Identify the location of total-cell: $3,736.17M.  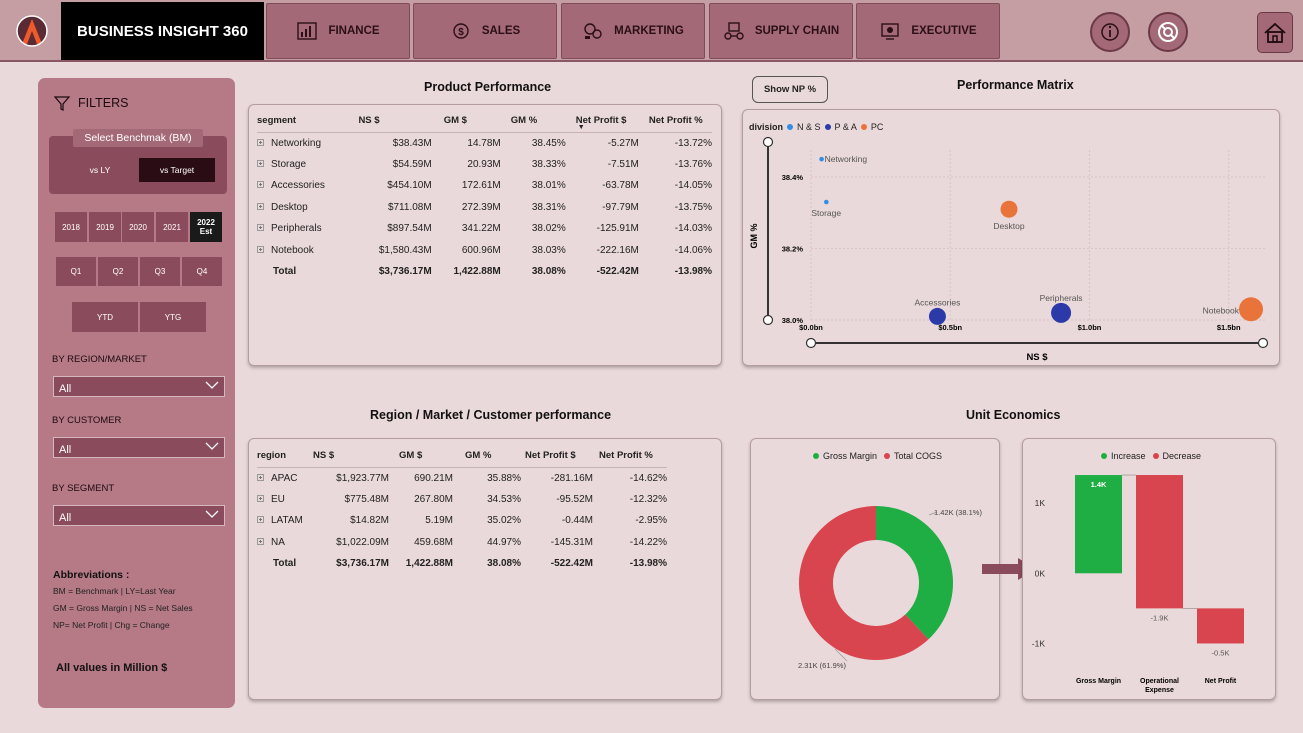
(405, 272).